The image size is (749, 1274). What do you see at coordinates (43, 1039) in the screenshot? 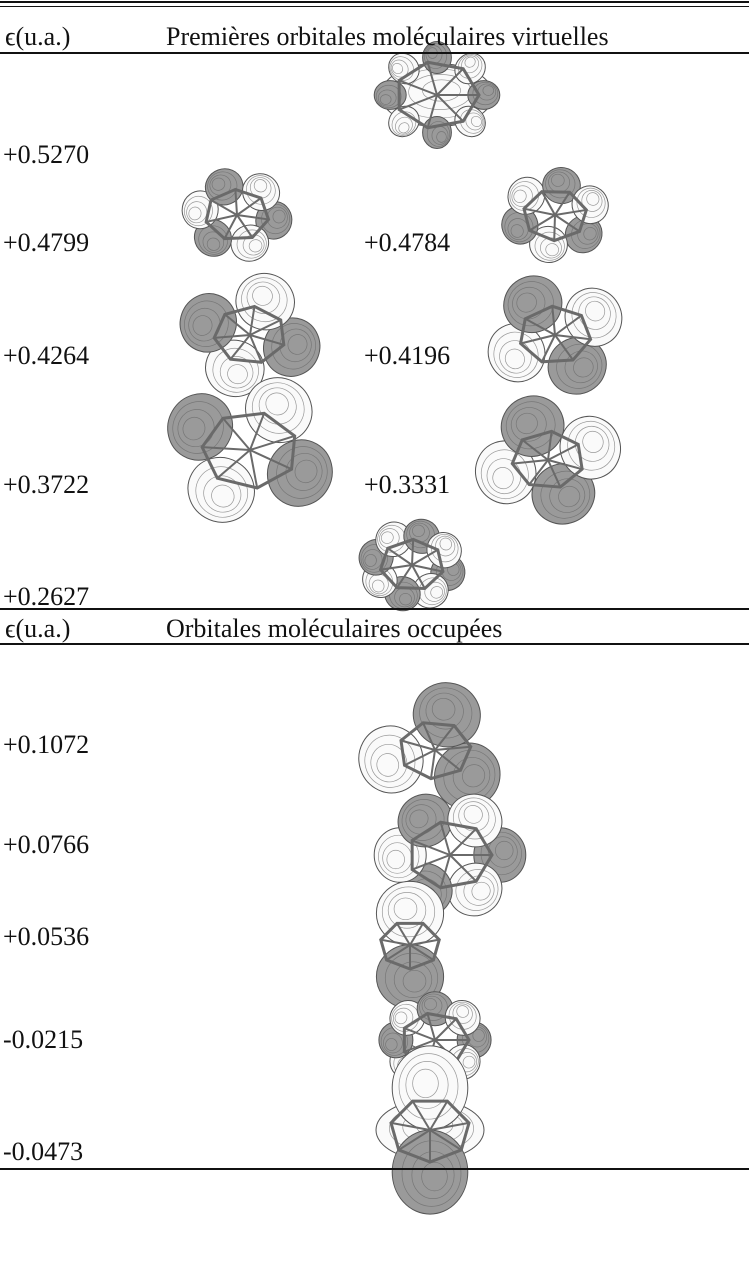
I see `energy: -0.0215` at bounding box center [43, 1039].